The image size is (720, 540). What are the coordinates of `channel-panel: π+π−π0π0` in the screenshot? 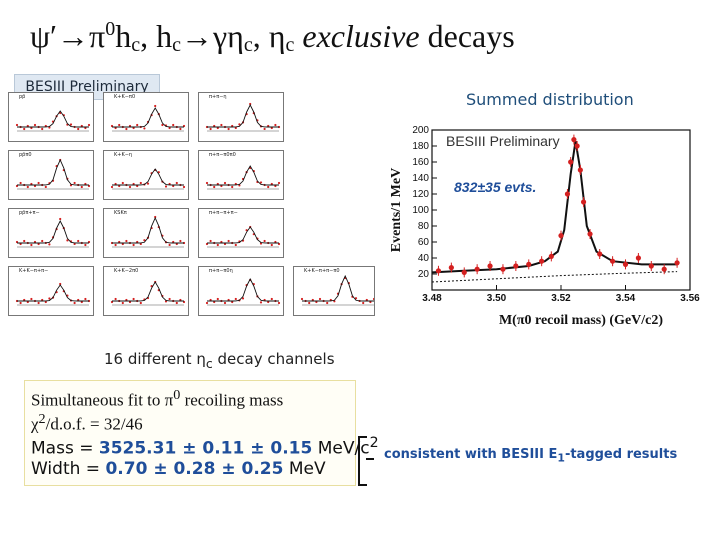 It's located at (241, 175).